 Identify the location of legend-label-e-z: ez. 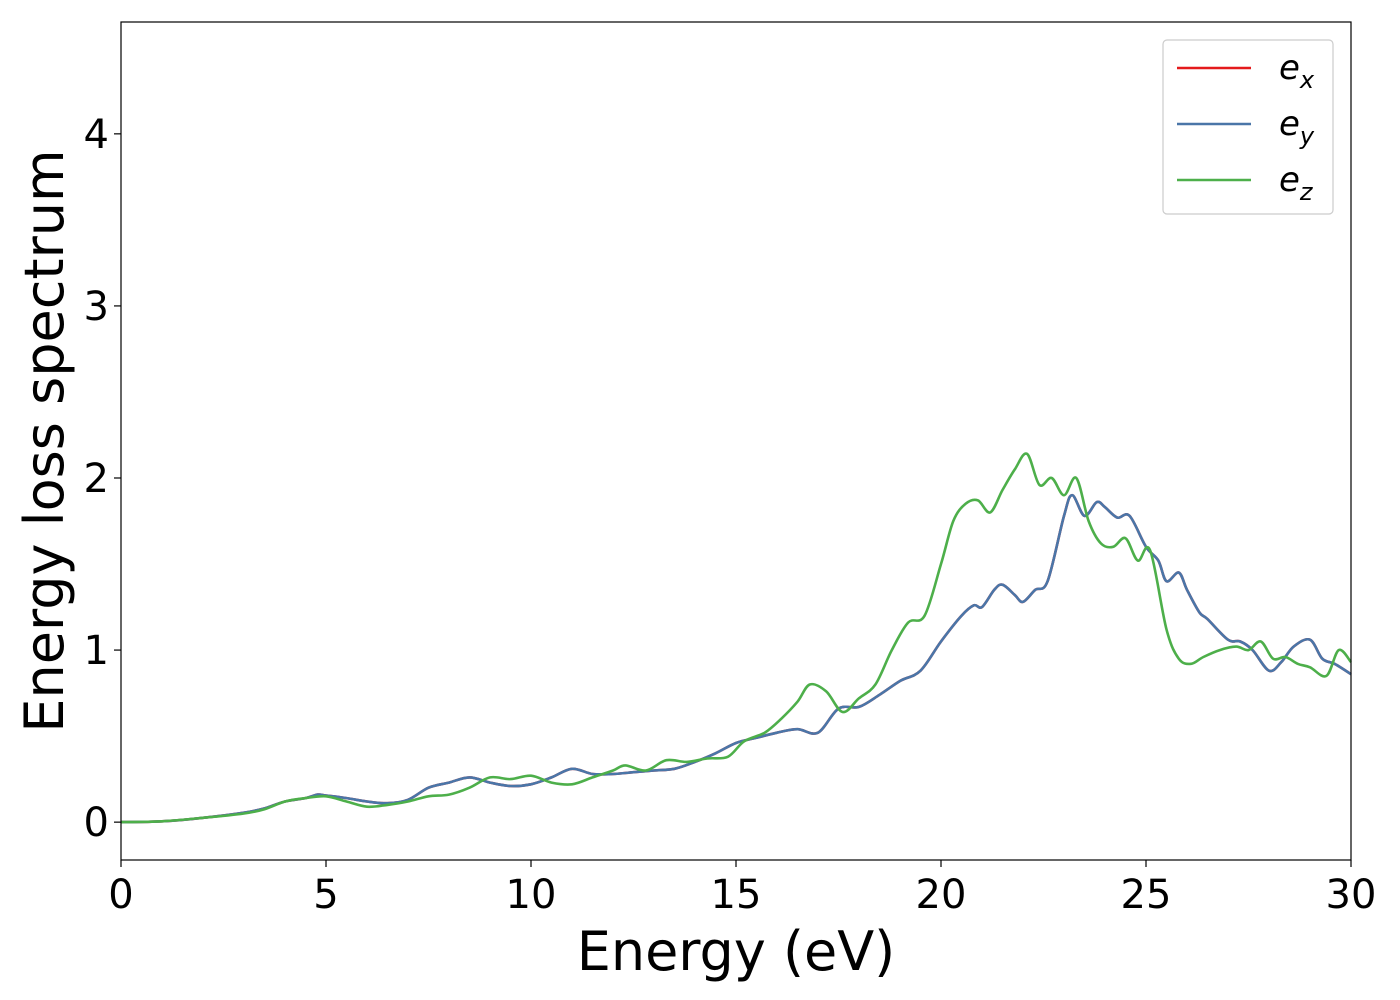
(1296, 183).